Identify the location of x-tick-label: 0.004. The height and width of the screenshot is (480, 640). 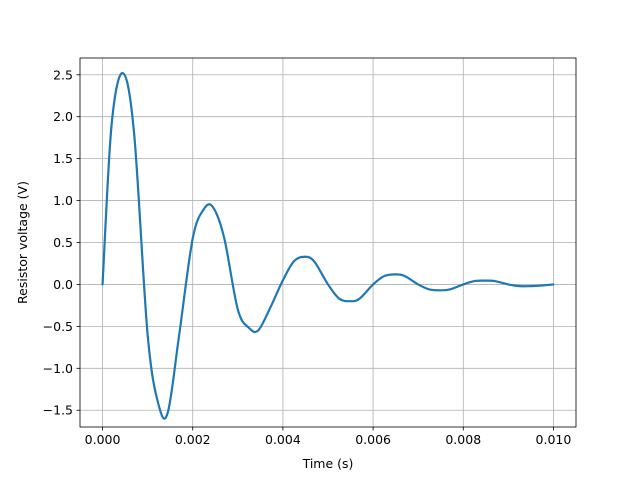
(283, 439).